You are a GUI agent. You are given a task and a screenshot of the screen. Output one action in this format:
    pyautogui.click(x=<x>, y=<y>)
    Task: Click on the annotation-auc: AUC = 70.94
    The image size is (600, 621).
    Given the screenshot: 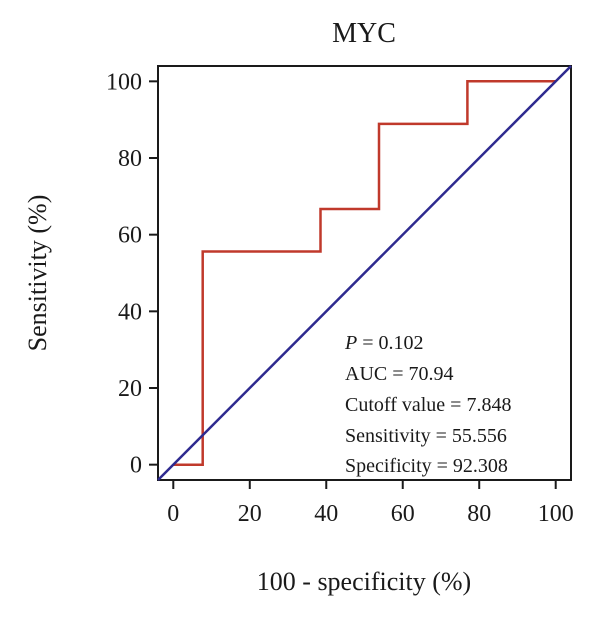 What is the action you would take?
    pyautogui.click(x=399, y=374)
    